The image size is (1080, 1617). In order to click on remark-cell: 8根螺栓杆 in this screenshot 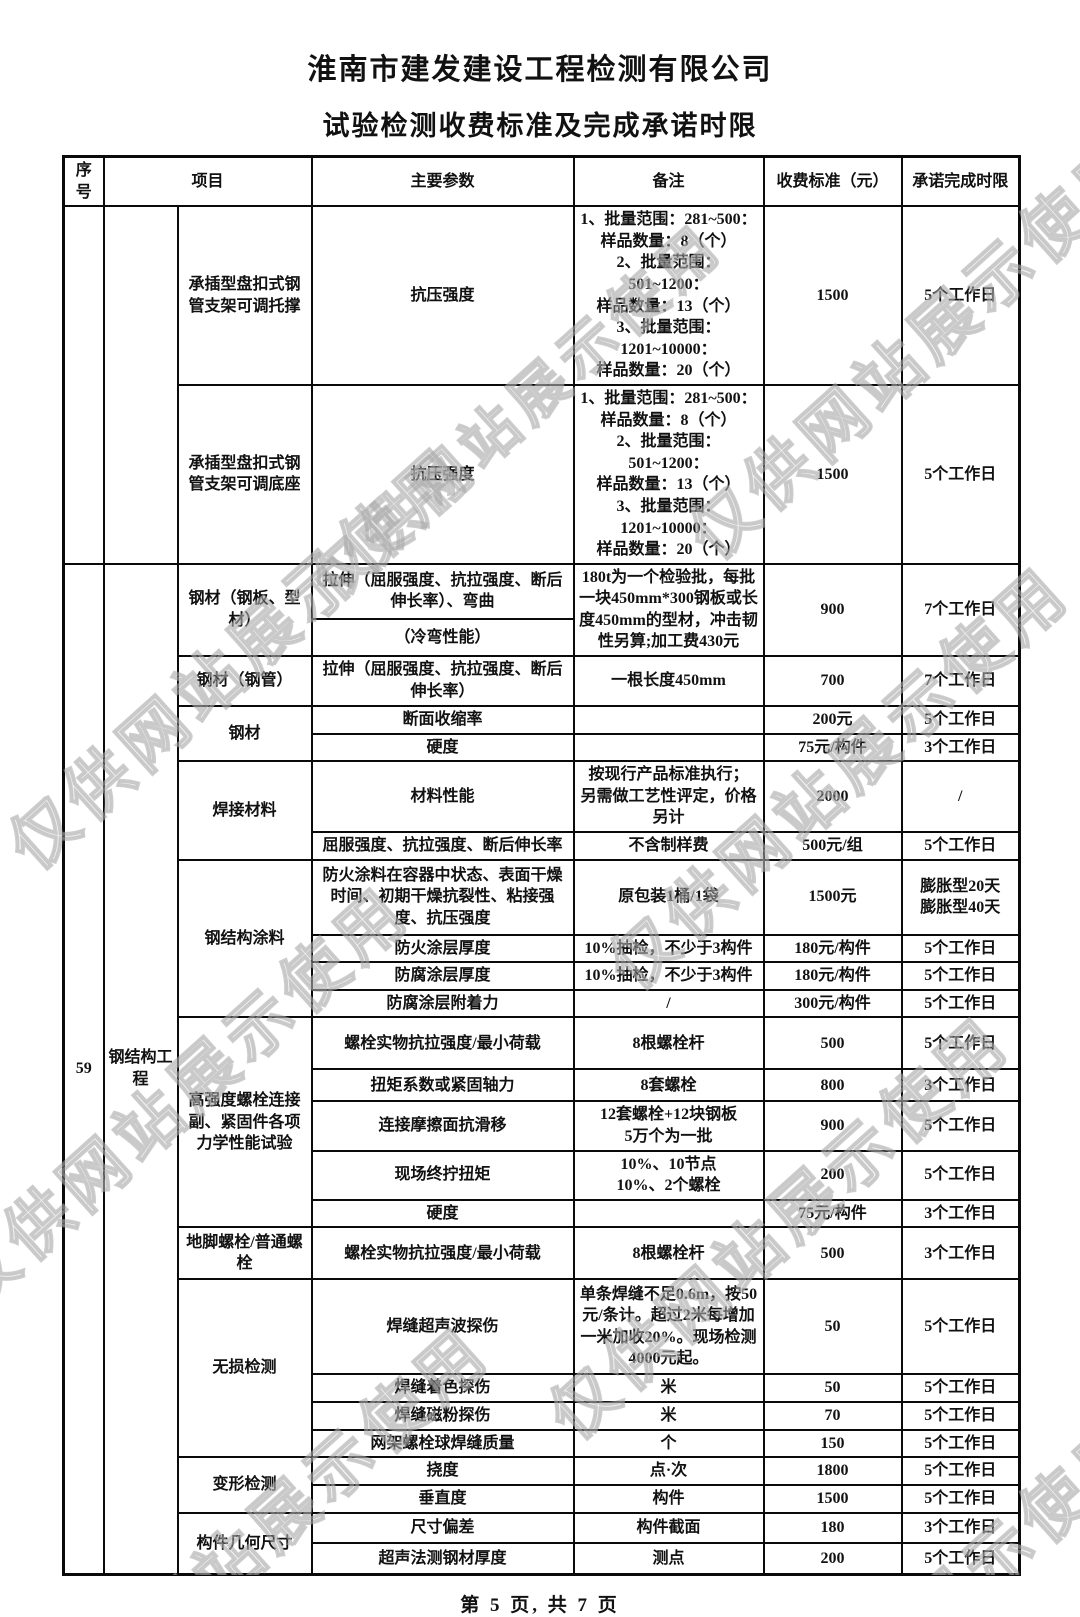, I will do `click(668, 1043)`.